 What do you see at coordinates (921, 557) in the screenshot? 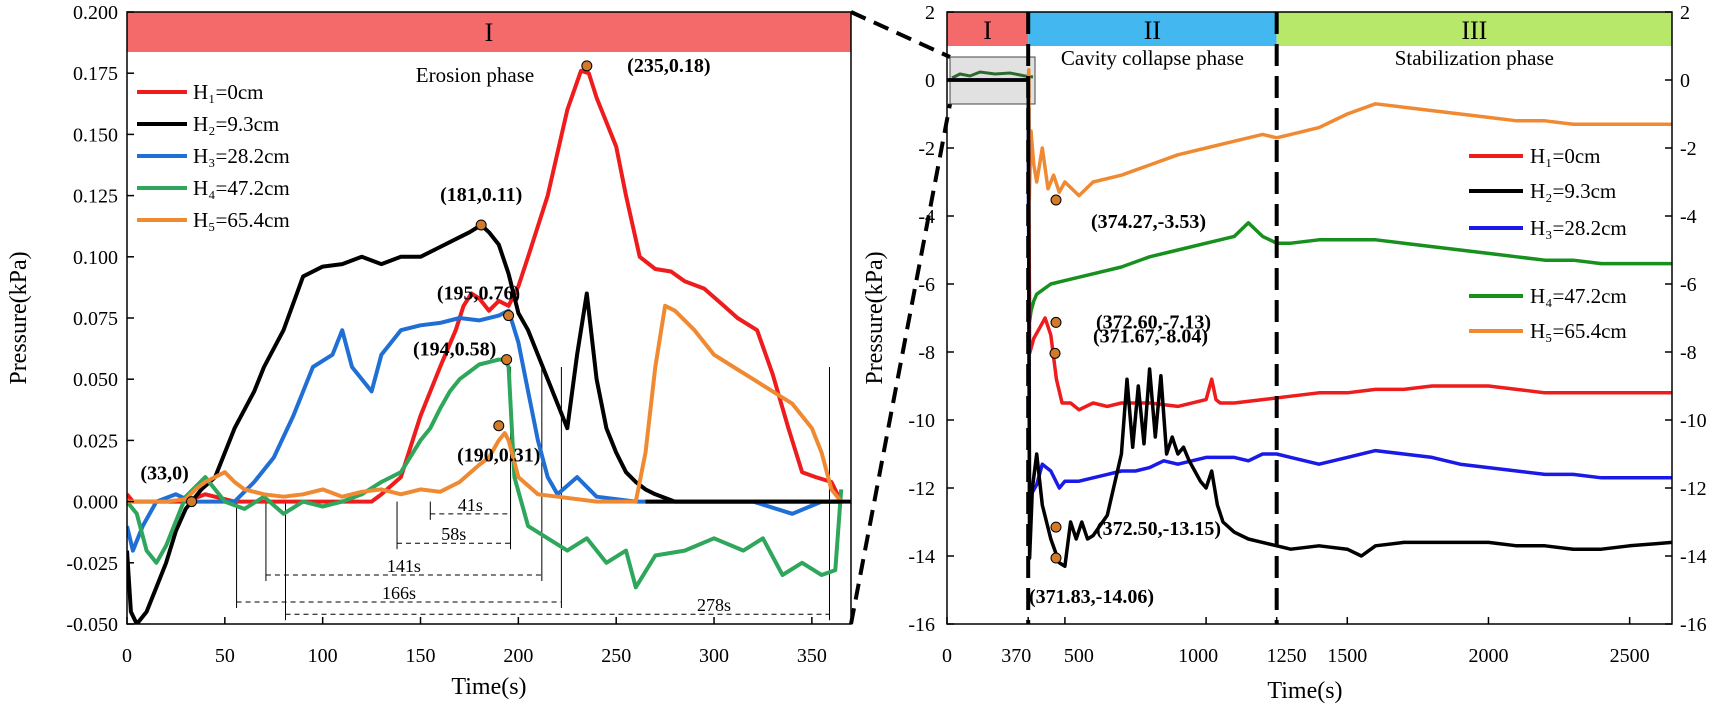
I see `y-tick-label: -14` at bounding box center [921, 557].